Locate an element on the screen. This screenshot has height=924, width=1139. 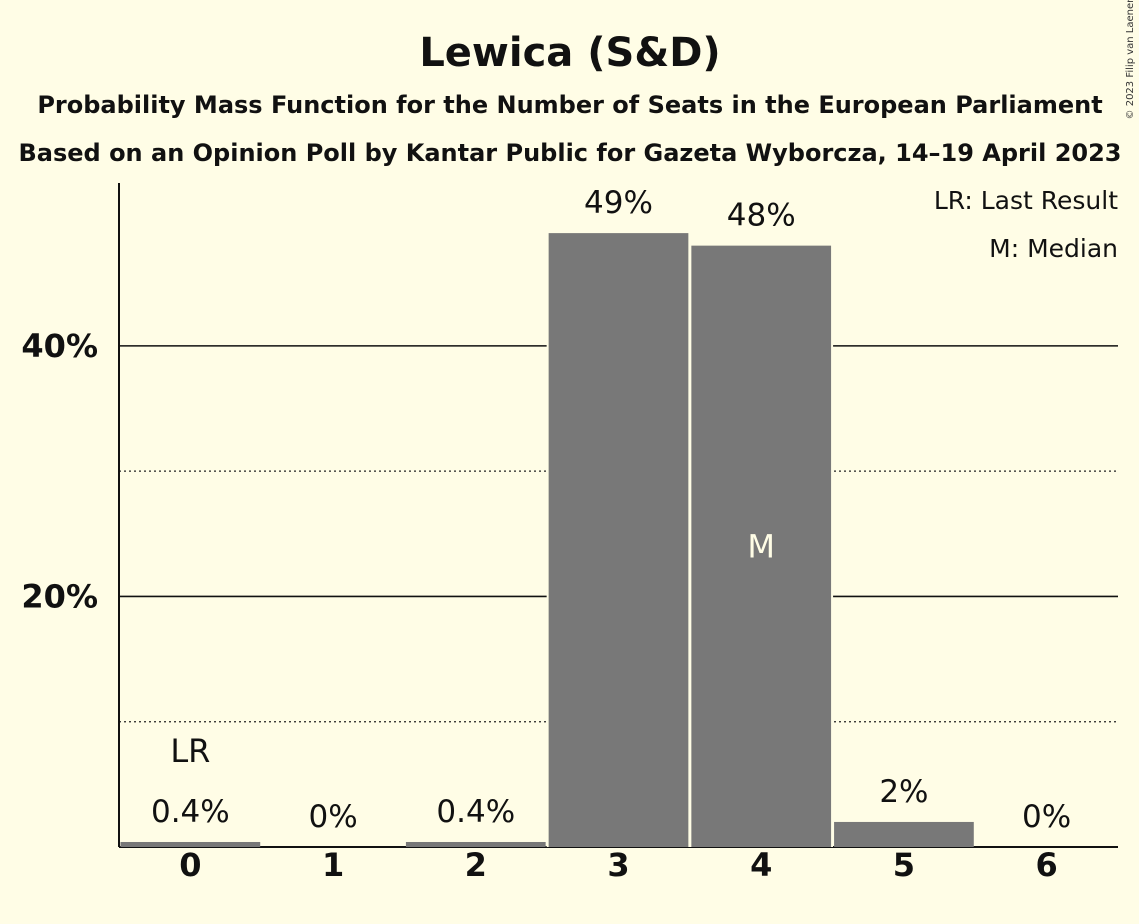
data-label-3: 49% is located at coordinates (618, 203).